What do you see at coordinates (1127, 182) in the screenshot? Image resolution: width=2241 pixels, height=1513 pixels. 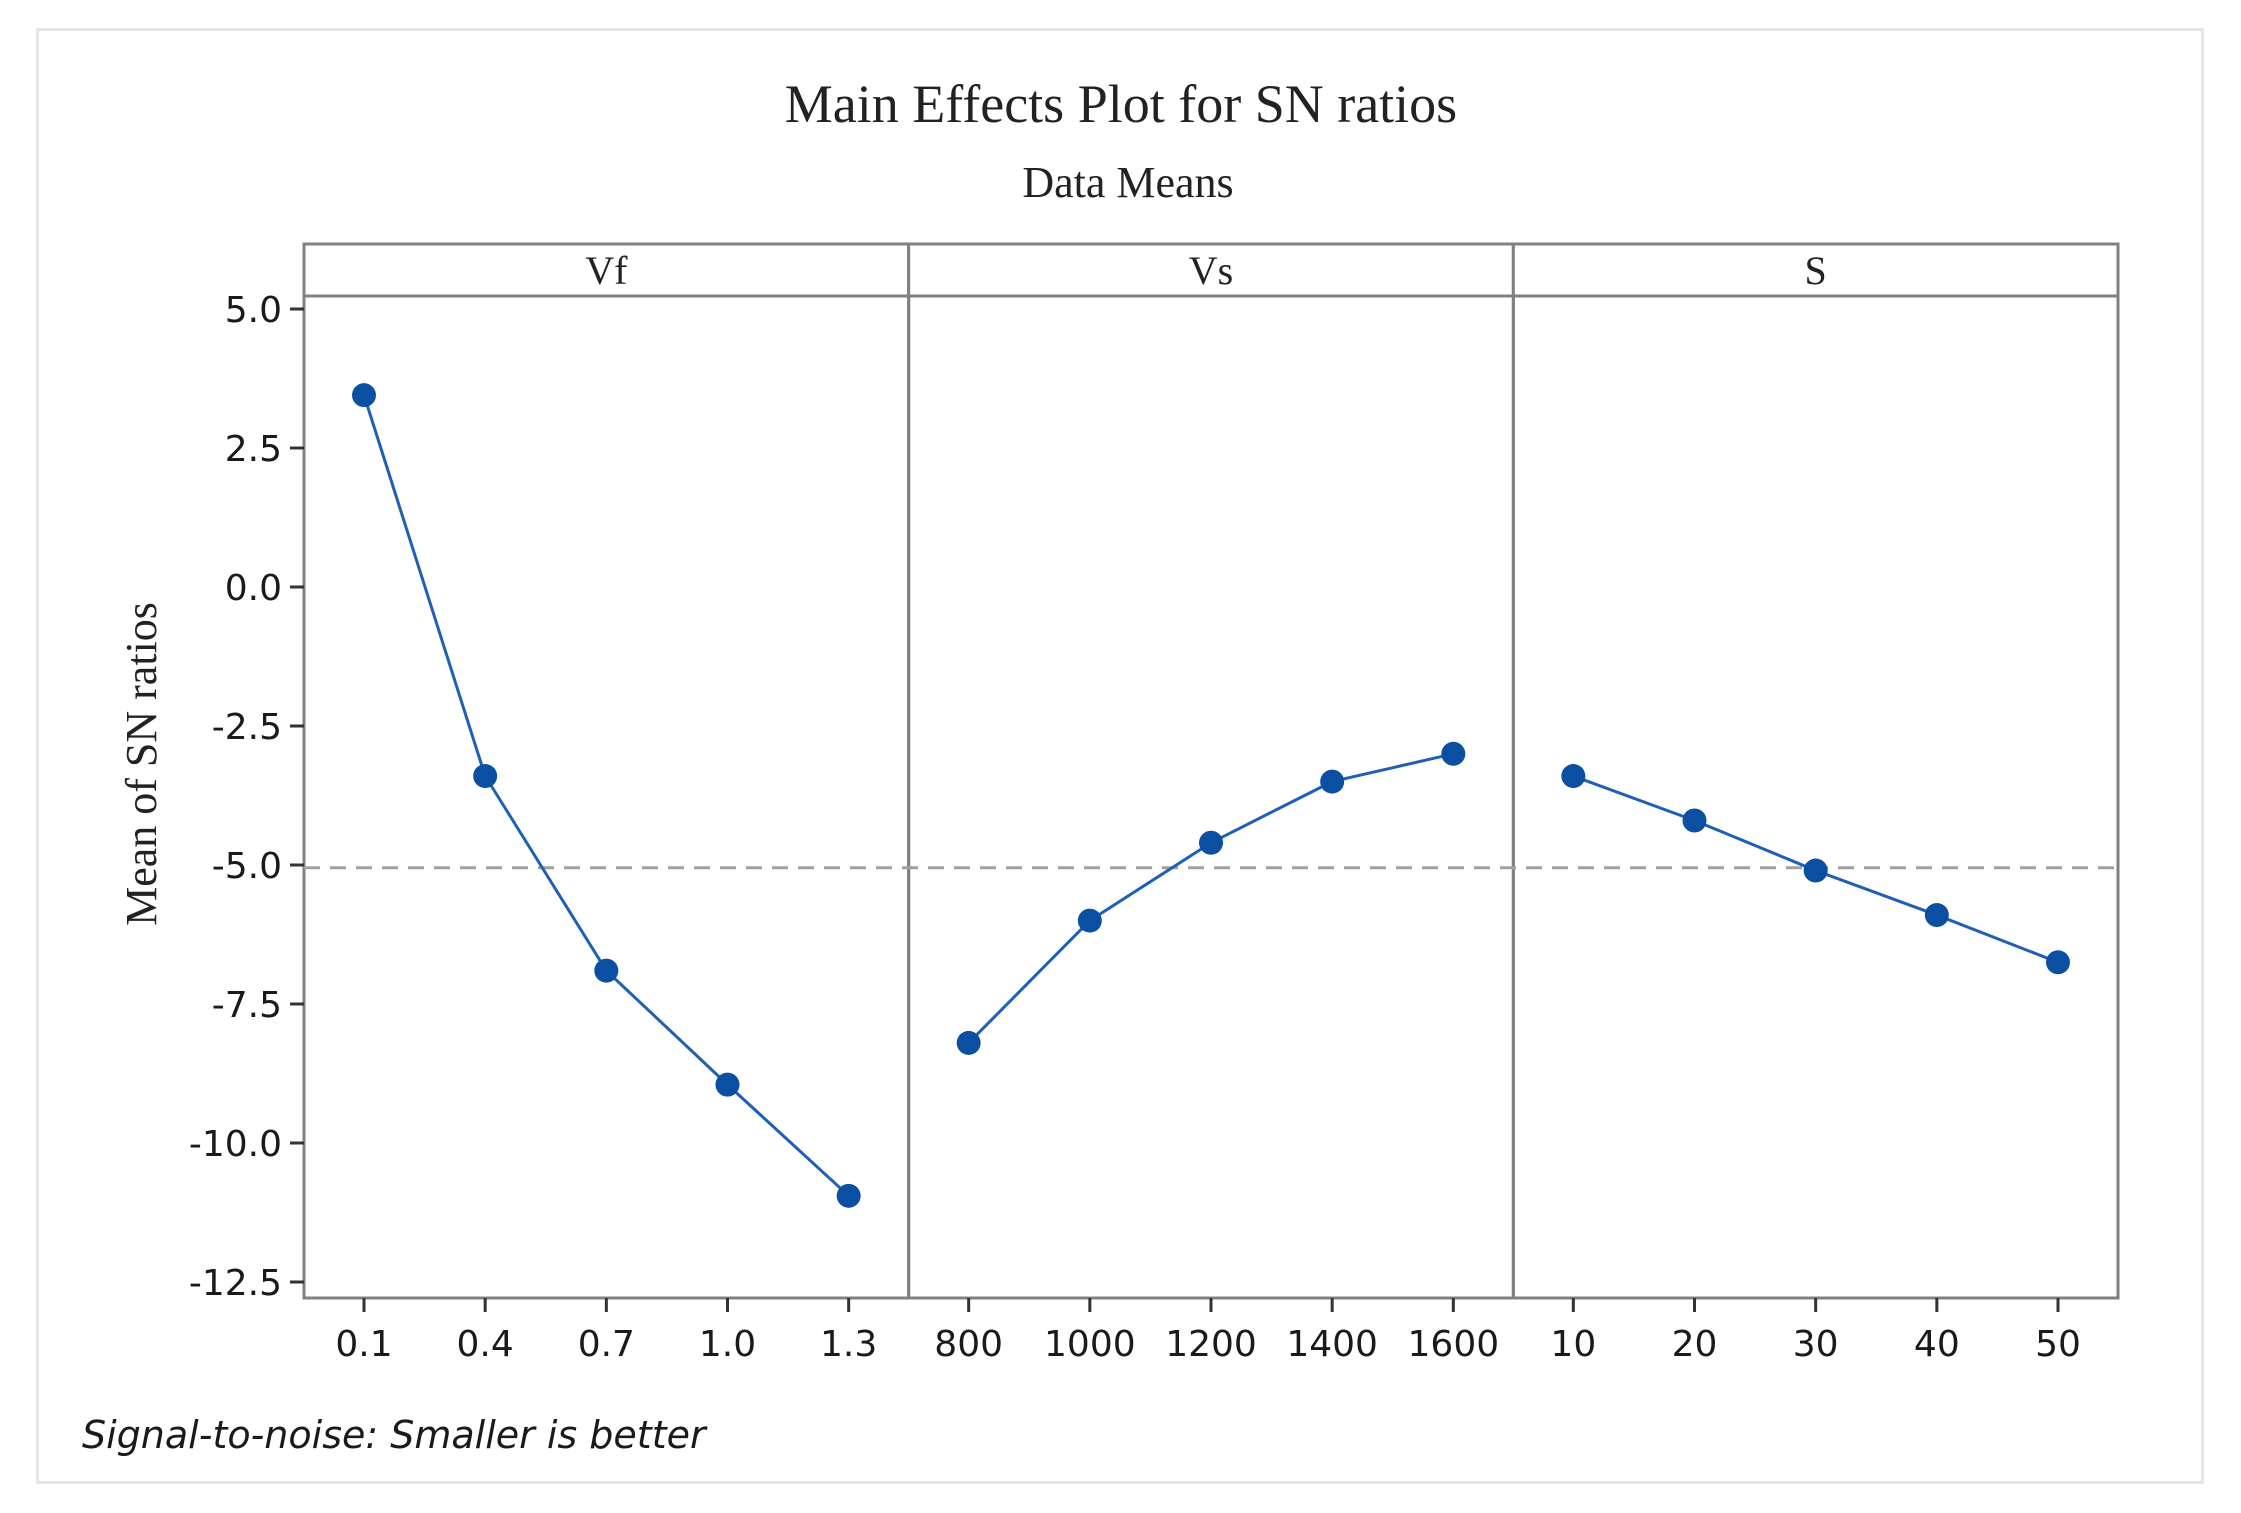 I see `chart-subtitle: Data Means` at bounding box center [1127, 182].